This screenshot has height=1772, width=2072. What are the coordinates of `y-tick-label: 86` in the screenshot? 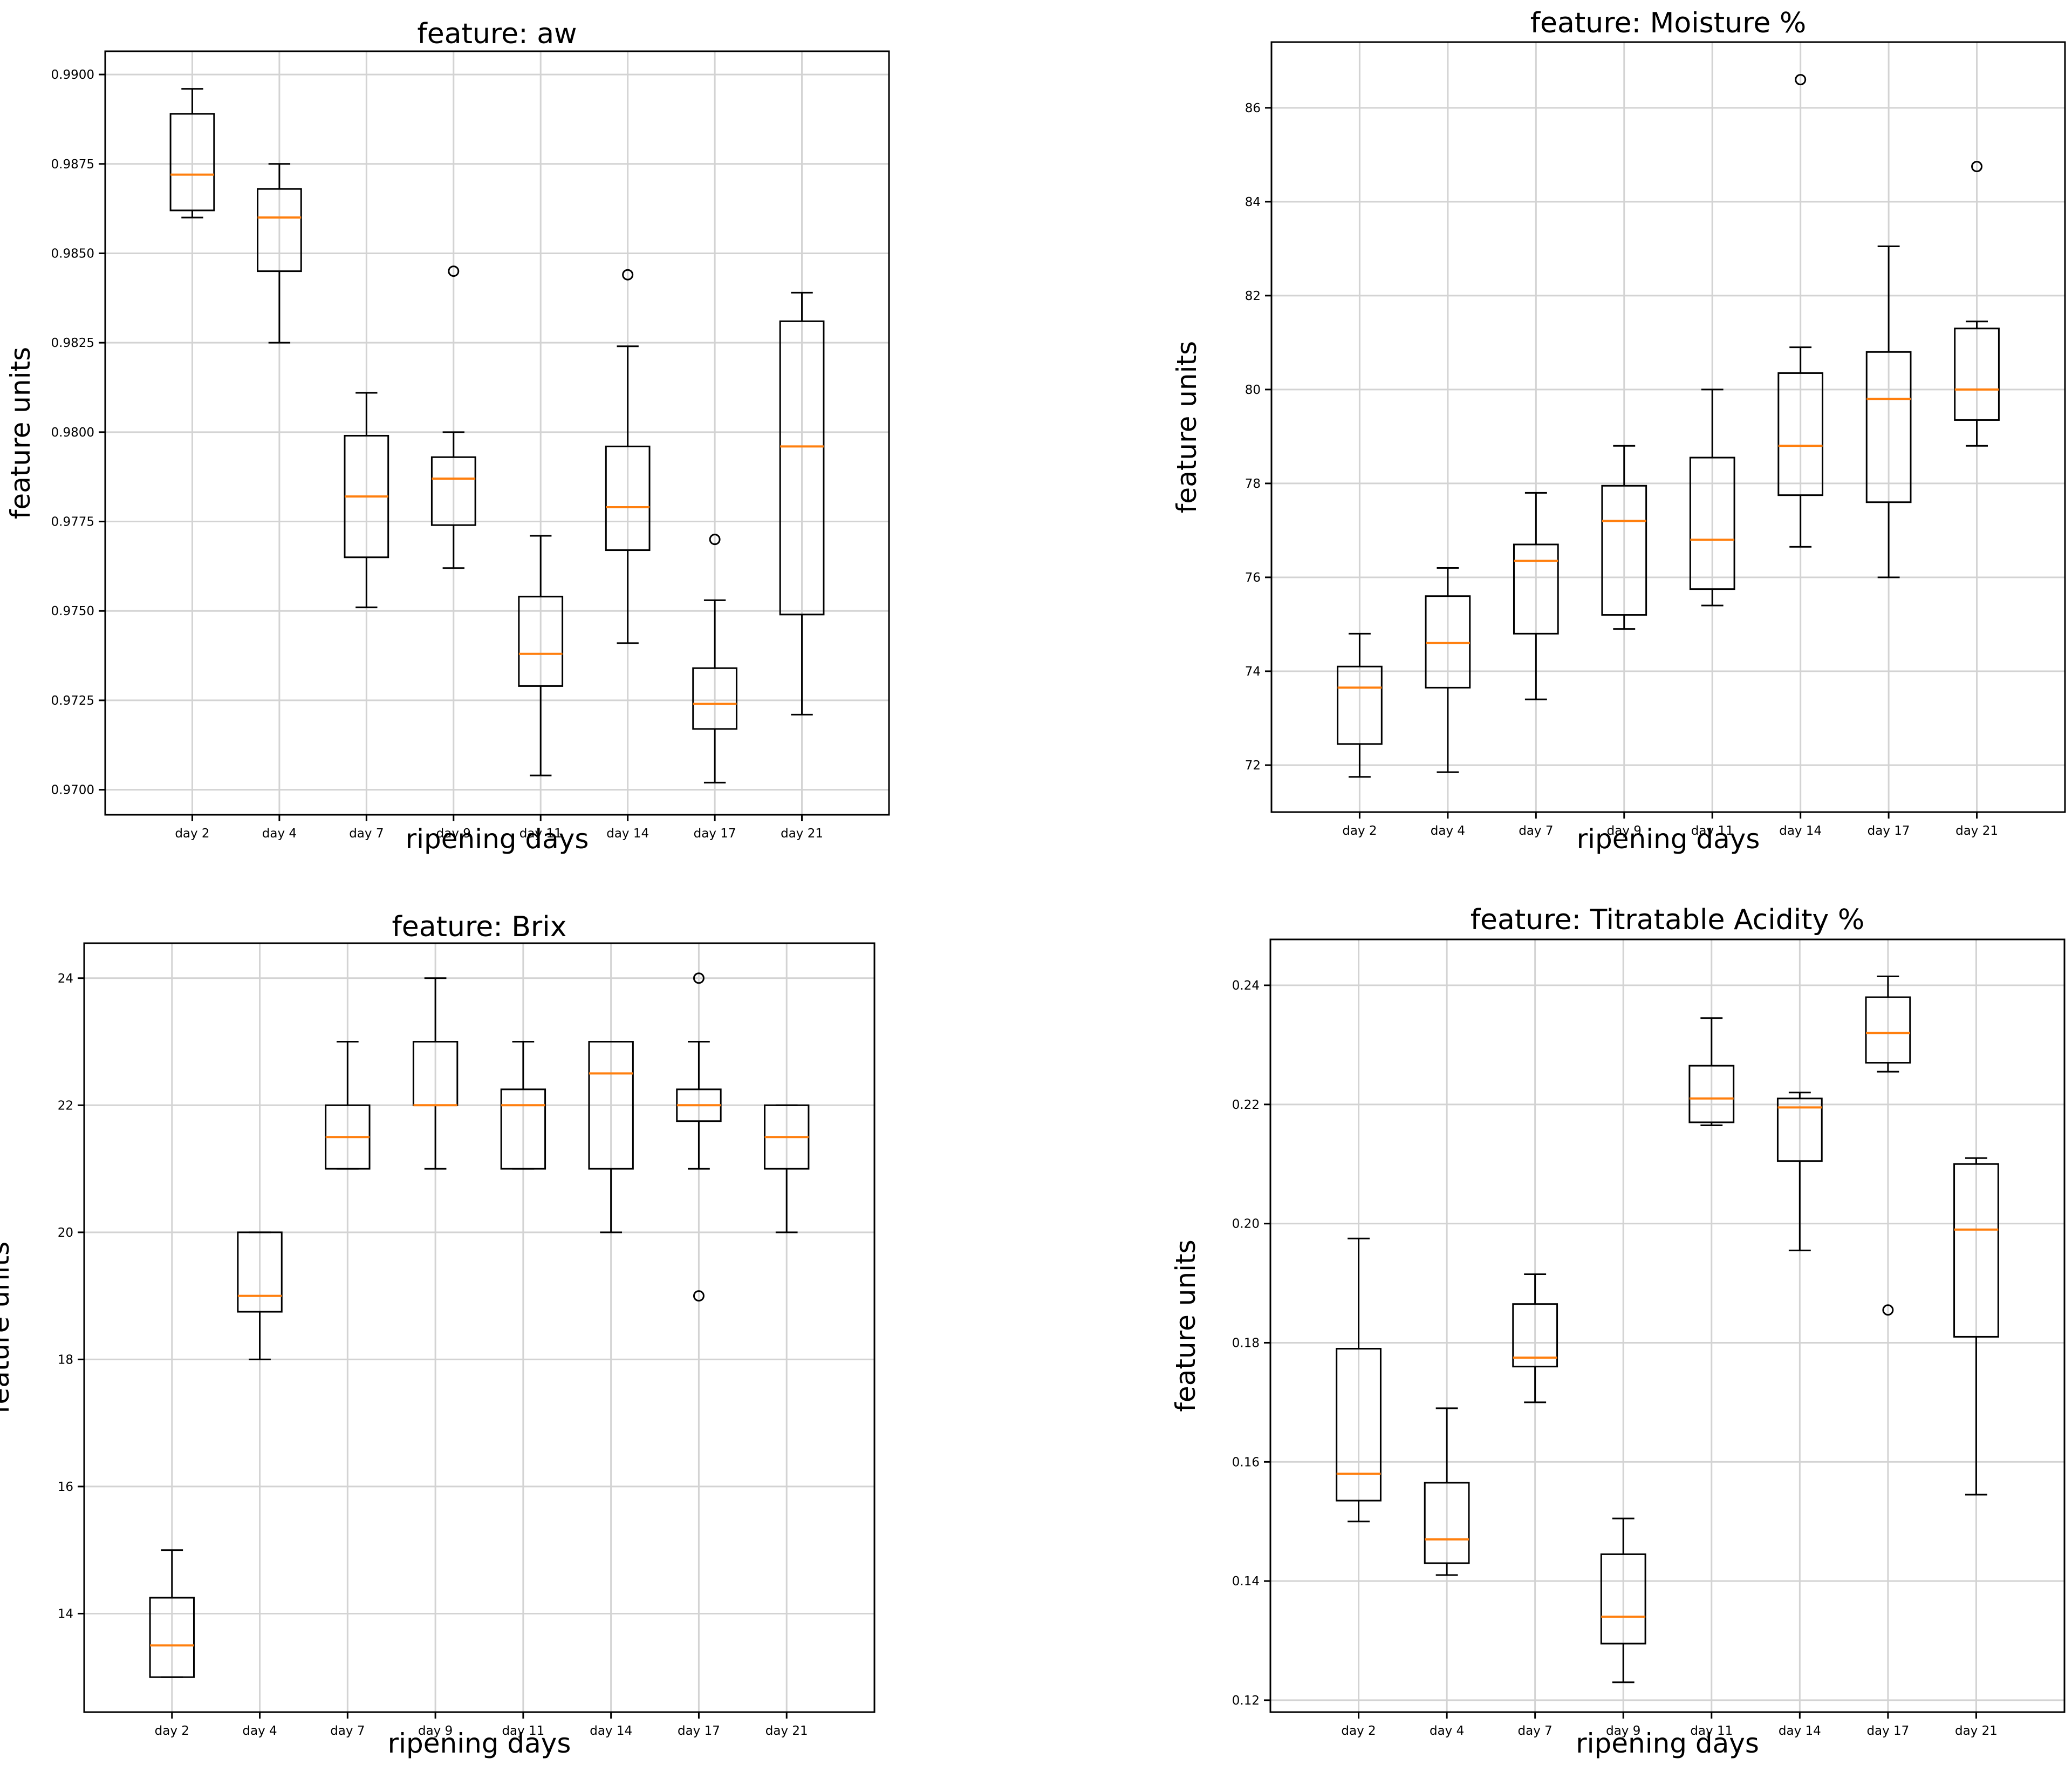 It's located at (1253, 108).